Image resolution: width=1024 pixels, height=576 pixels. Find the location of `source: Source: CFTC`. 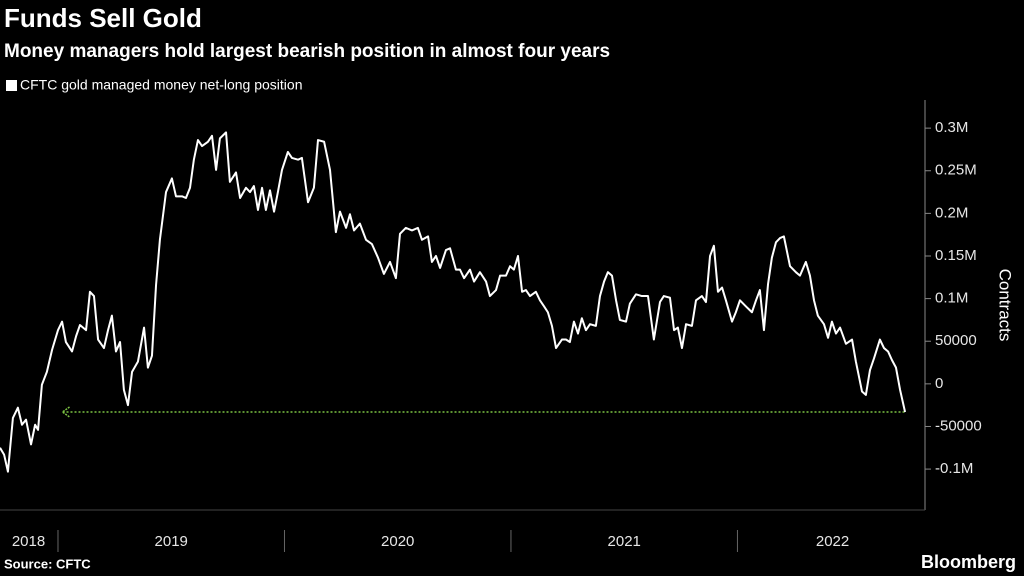

source: Source: CFTC is located at coordinates (47, 563).